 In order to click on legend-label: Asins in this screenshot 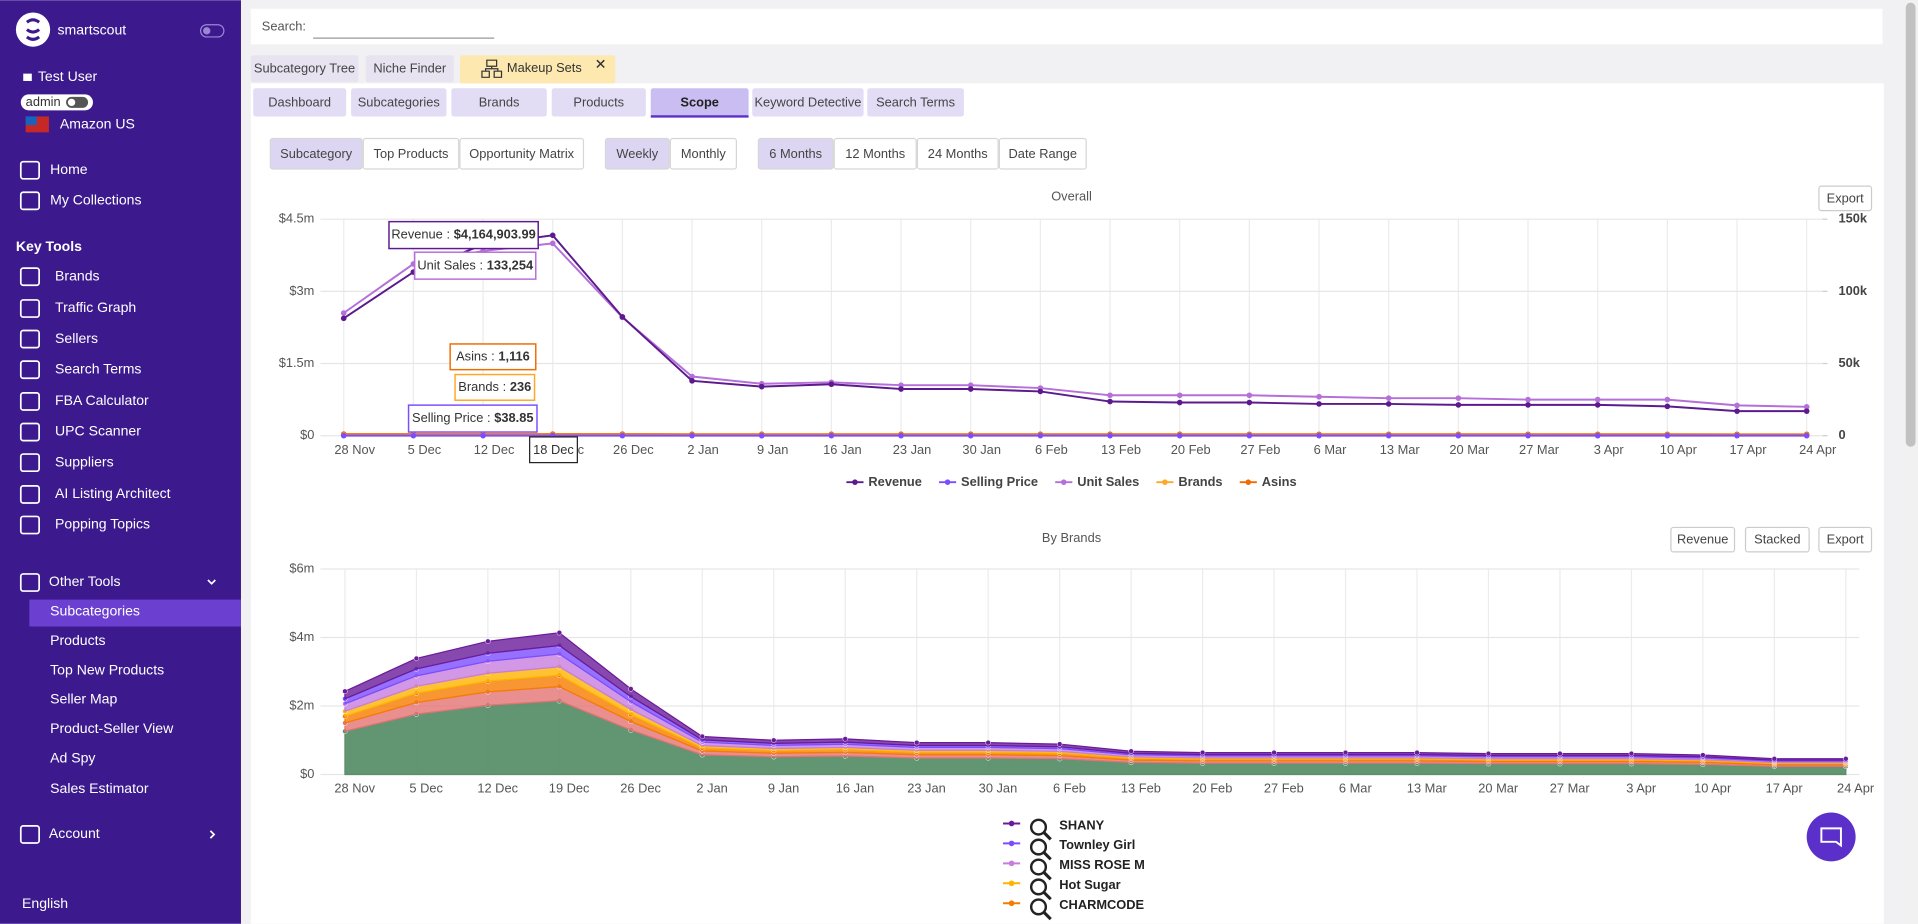, I will do `click(1279, 481)`.